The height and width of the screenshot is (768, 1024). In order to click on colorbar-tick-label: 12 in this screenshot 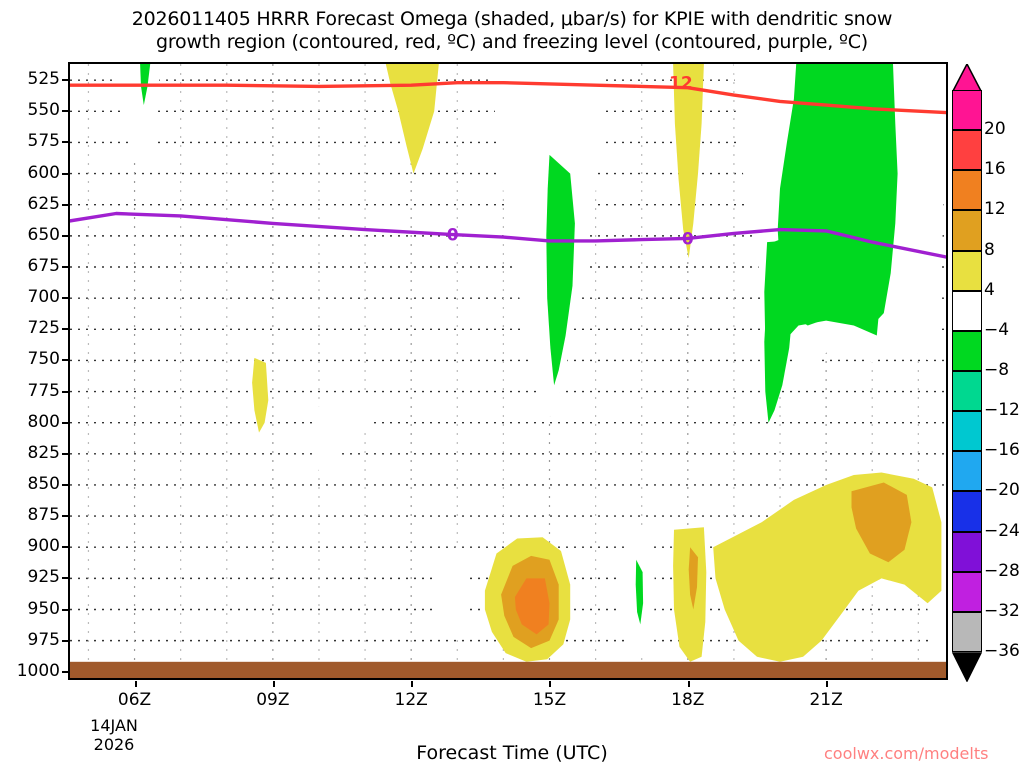, I will do `click(995, 209)`.